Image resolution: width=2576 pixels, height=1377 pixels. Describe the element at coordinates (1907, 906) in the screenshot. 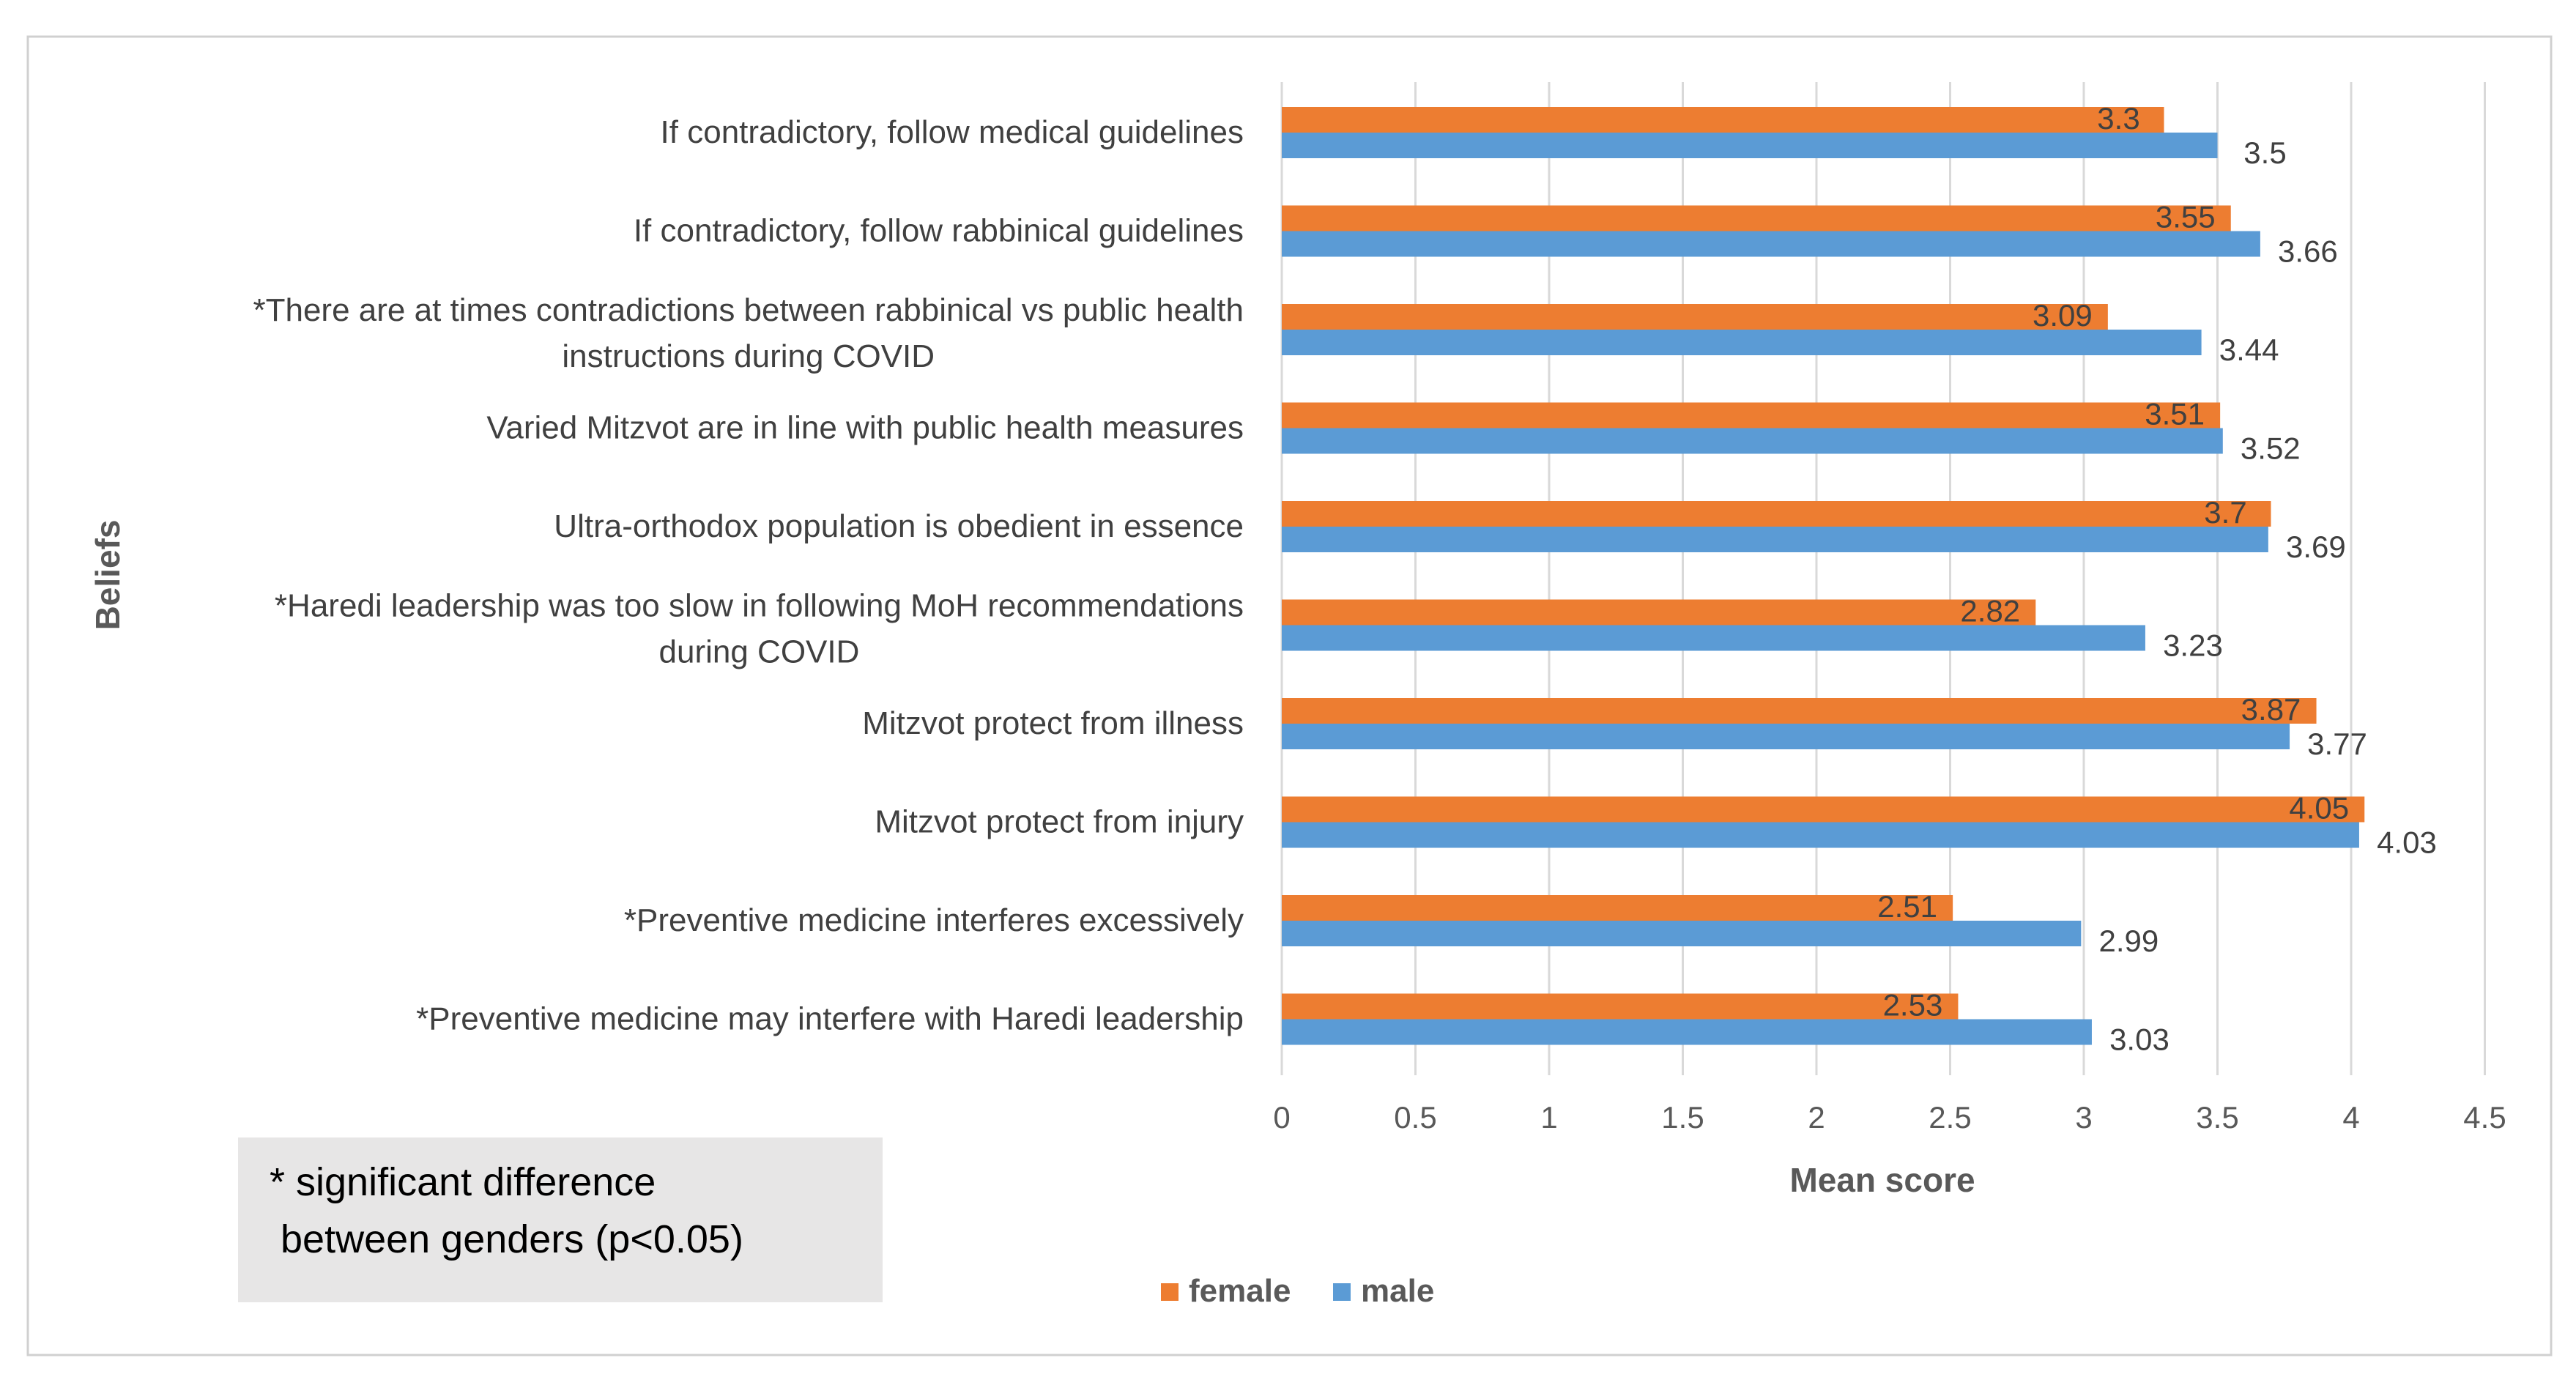

I see `data-label-female: 2.51` at that location.